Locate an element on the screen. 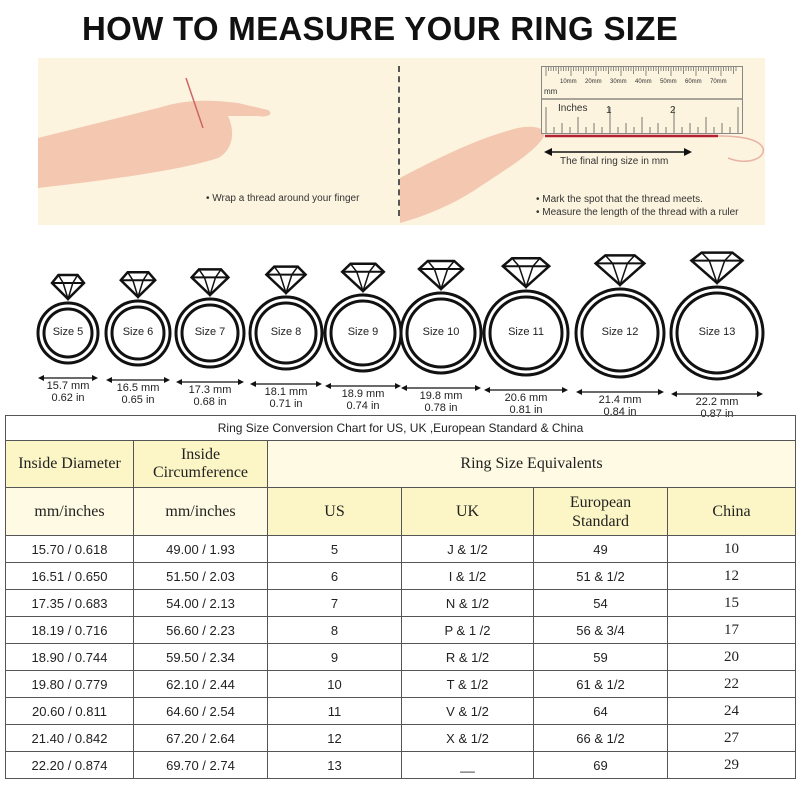 Image resolution: width=800 pixels, height=800 pixels. ring-8: Size 8 18.1 mm 0.71 in is located at coordinates (286, 327).